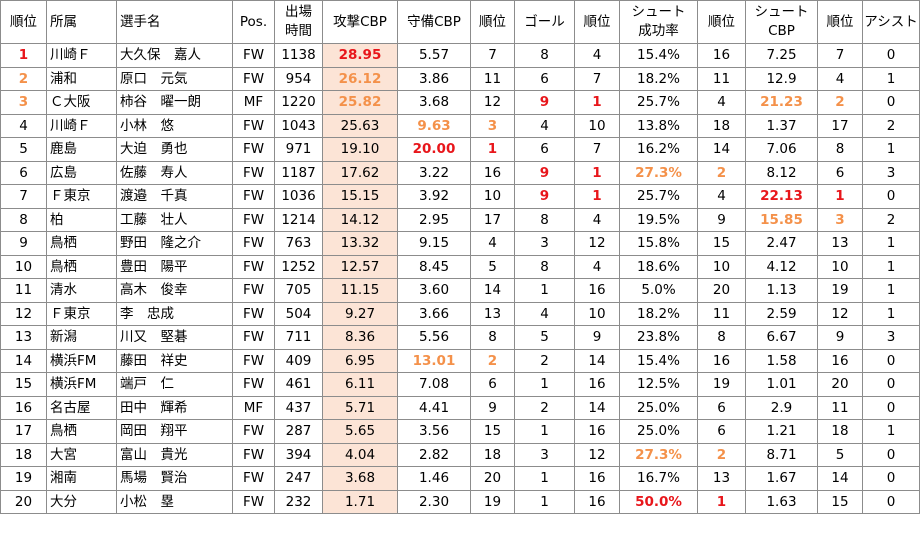 The width and height of the screenshot is (920, 547). I want to click on cell-player-name: 富山 貴光, so click(174, 454).